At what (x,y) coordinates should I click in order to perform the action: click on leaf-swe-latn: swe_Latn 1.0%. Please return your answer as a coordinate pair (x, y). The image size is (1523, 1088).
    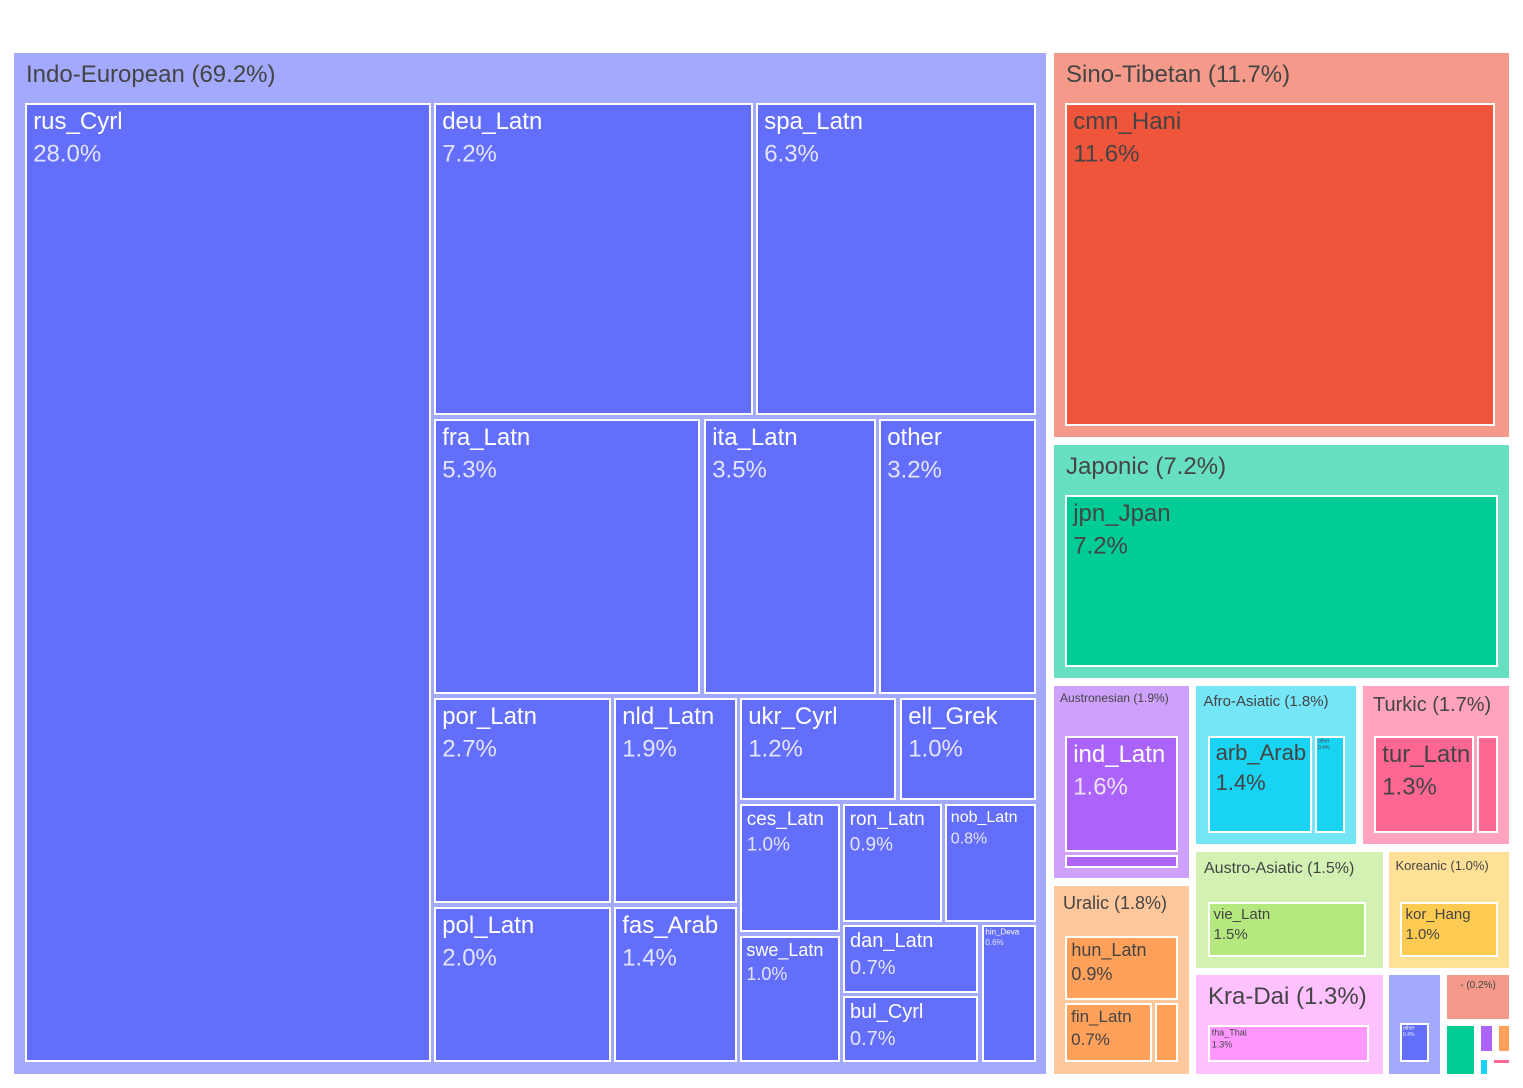
    Looking at the image, I should click on (790, 999).